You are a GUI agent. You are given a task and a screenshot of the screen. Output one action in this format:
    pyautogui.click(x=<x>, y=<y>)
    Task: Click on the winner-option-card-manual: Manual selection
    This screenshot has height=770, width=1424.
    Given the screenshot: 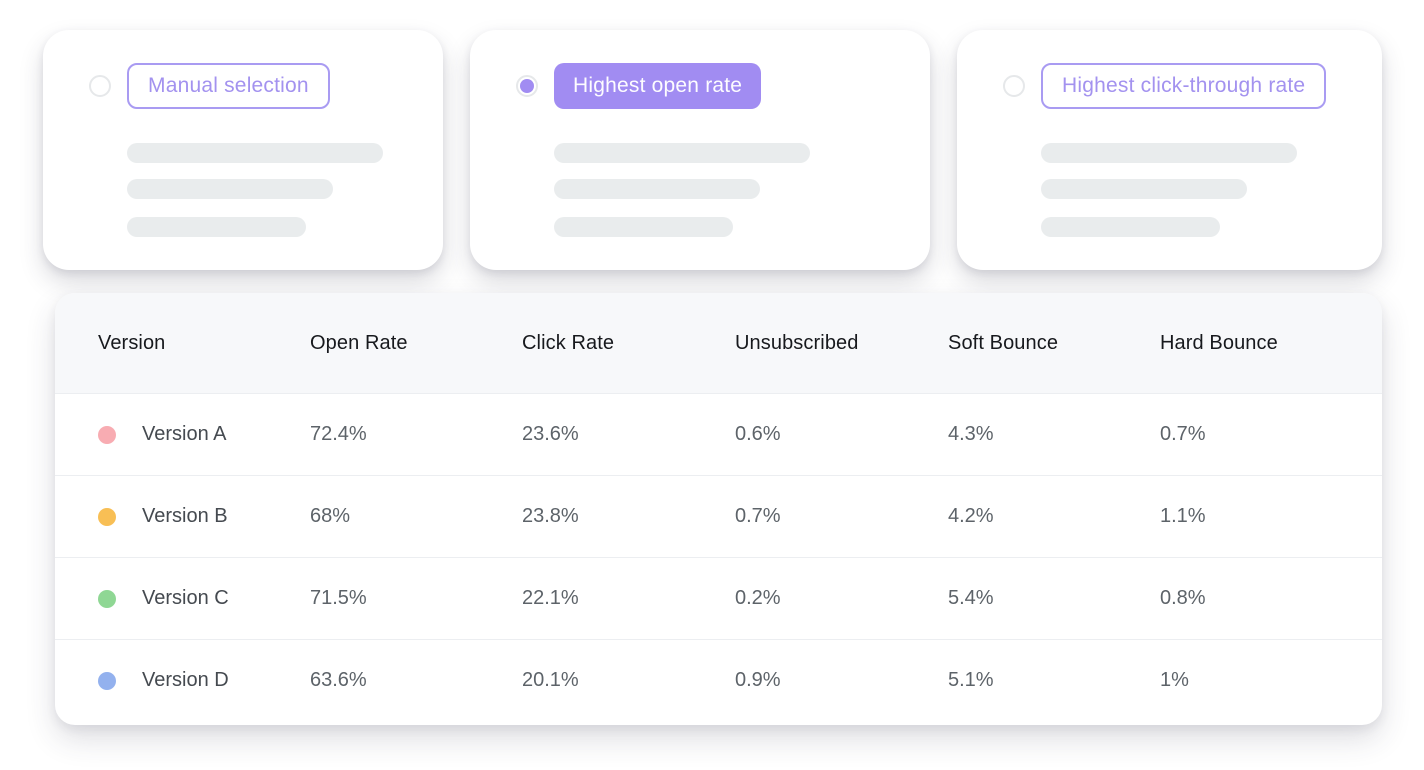 What is the action you would take?
    pyautogui.click(x=243, y=150)
    